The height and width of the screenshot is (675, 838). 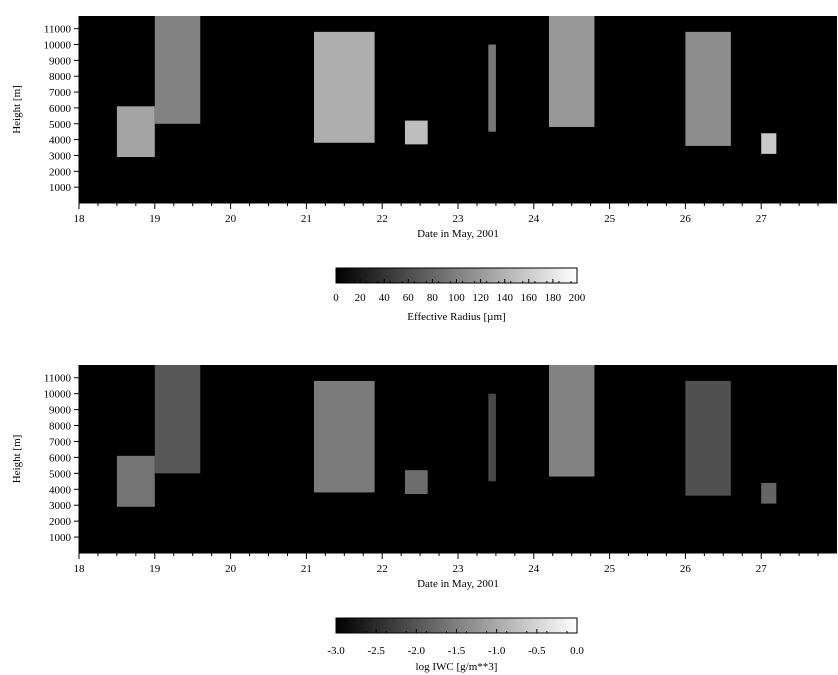 What do you see at coordinates (529, 298) in the screenshot?
I see `colorbar-tick-label: 160` at bounding box center [529, 298].